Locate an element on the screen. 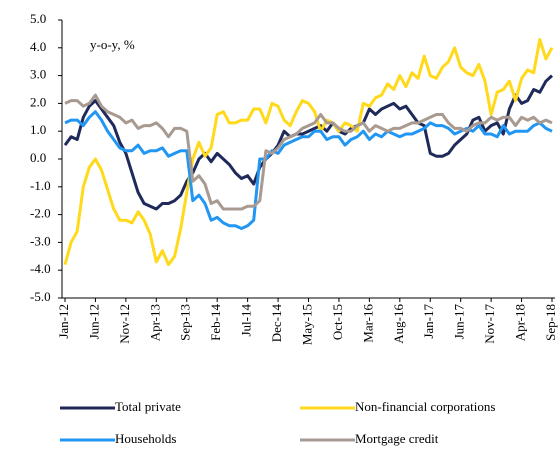 This screenshot has height=450, width=560. y-tick-label: -5.0 is located at coordinates (40, 296).